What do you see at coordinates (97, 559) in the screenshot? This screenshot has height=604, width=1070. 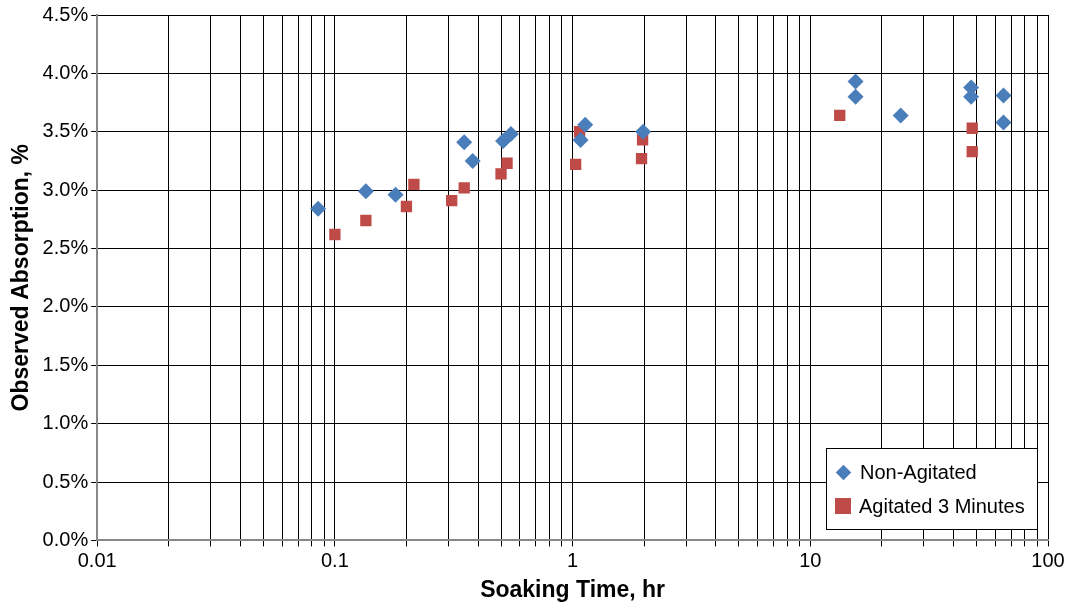 I see `x-tick-label: 0.01` at bounding box center [97, 559].